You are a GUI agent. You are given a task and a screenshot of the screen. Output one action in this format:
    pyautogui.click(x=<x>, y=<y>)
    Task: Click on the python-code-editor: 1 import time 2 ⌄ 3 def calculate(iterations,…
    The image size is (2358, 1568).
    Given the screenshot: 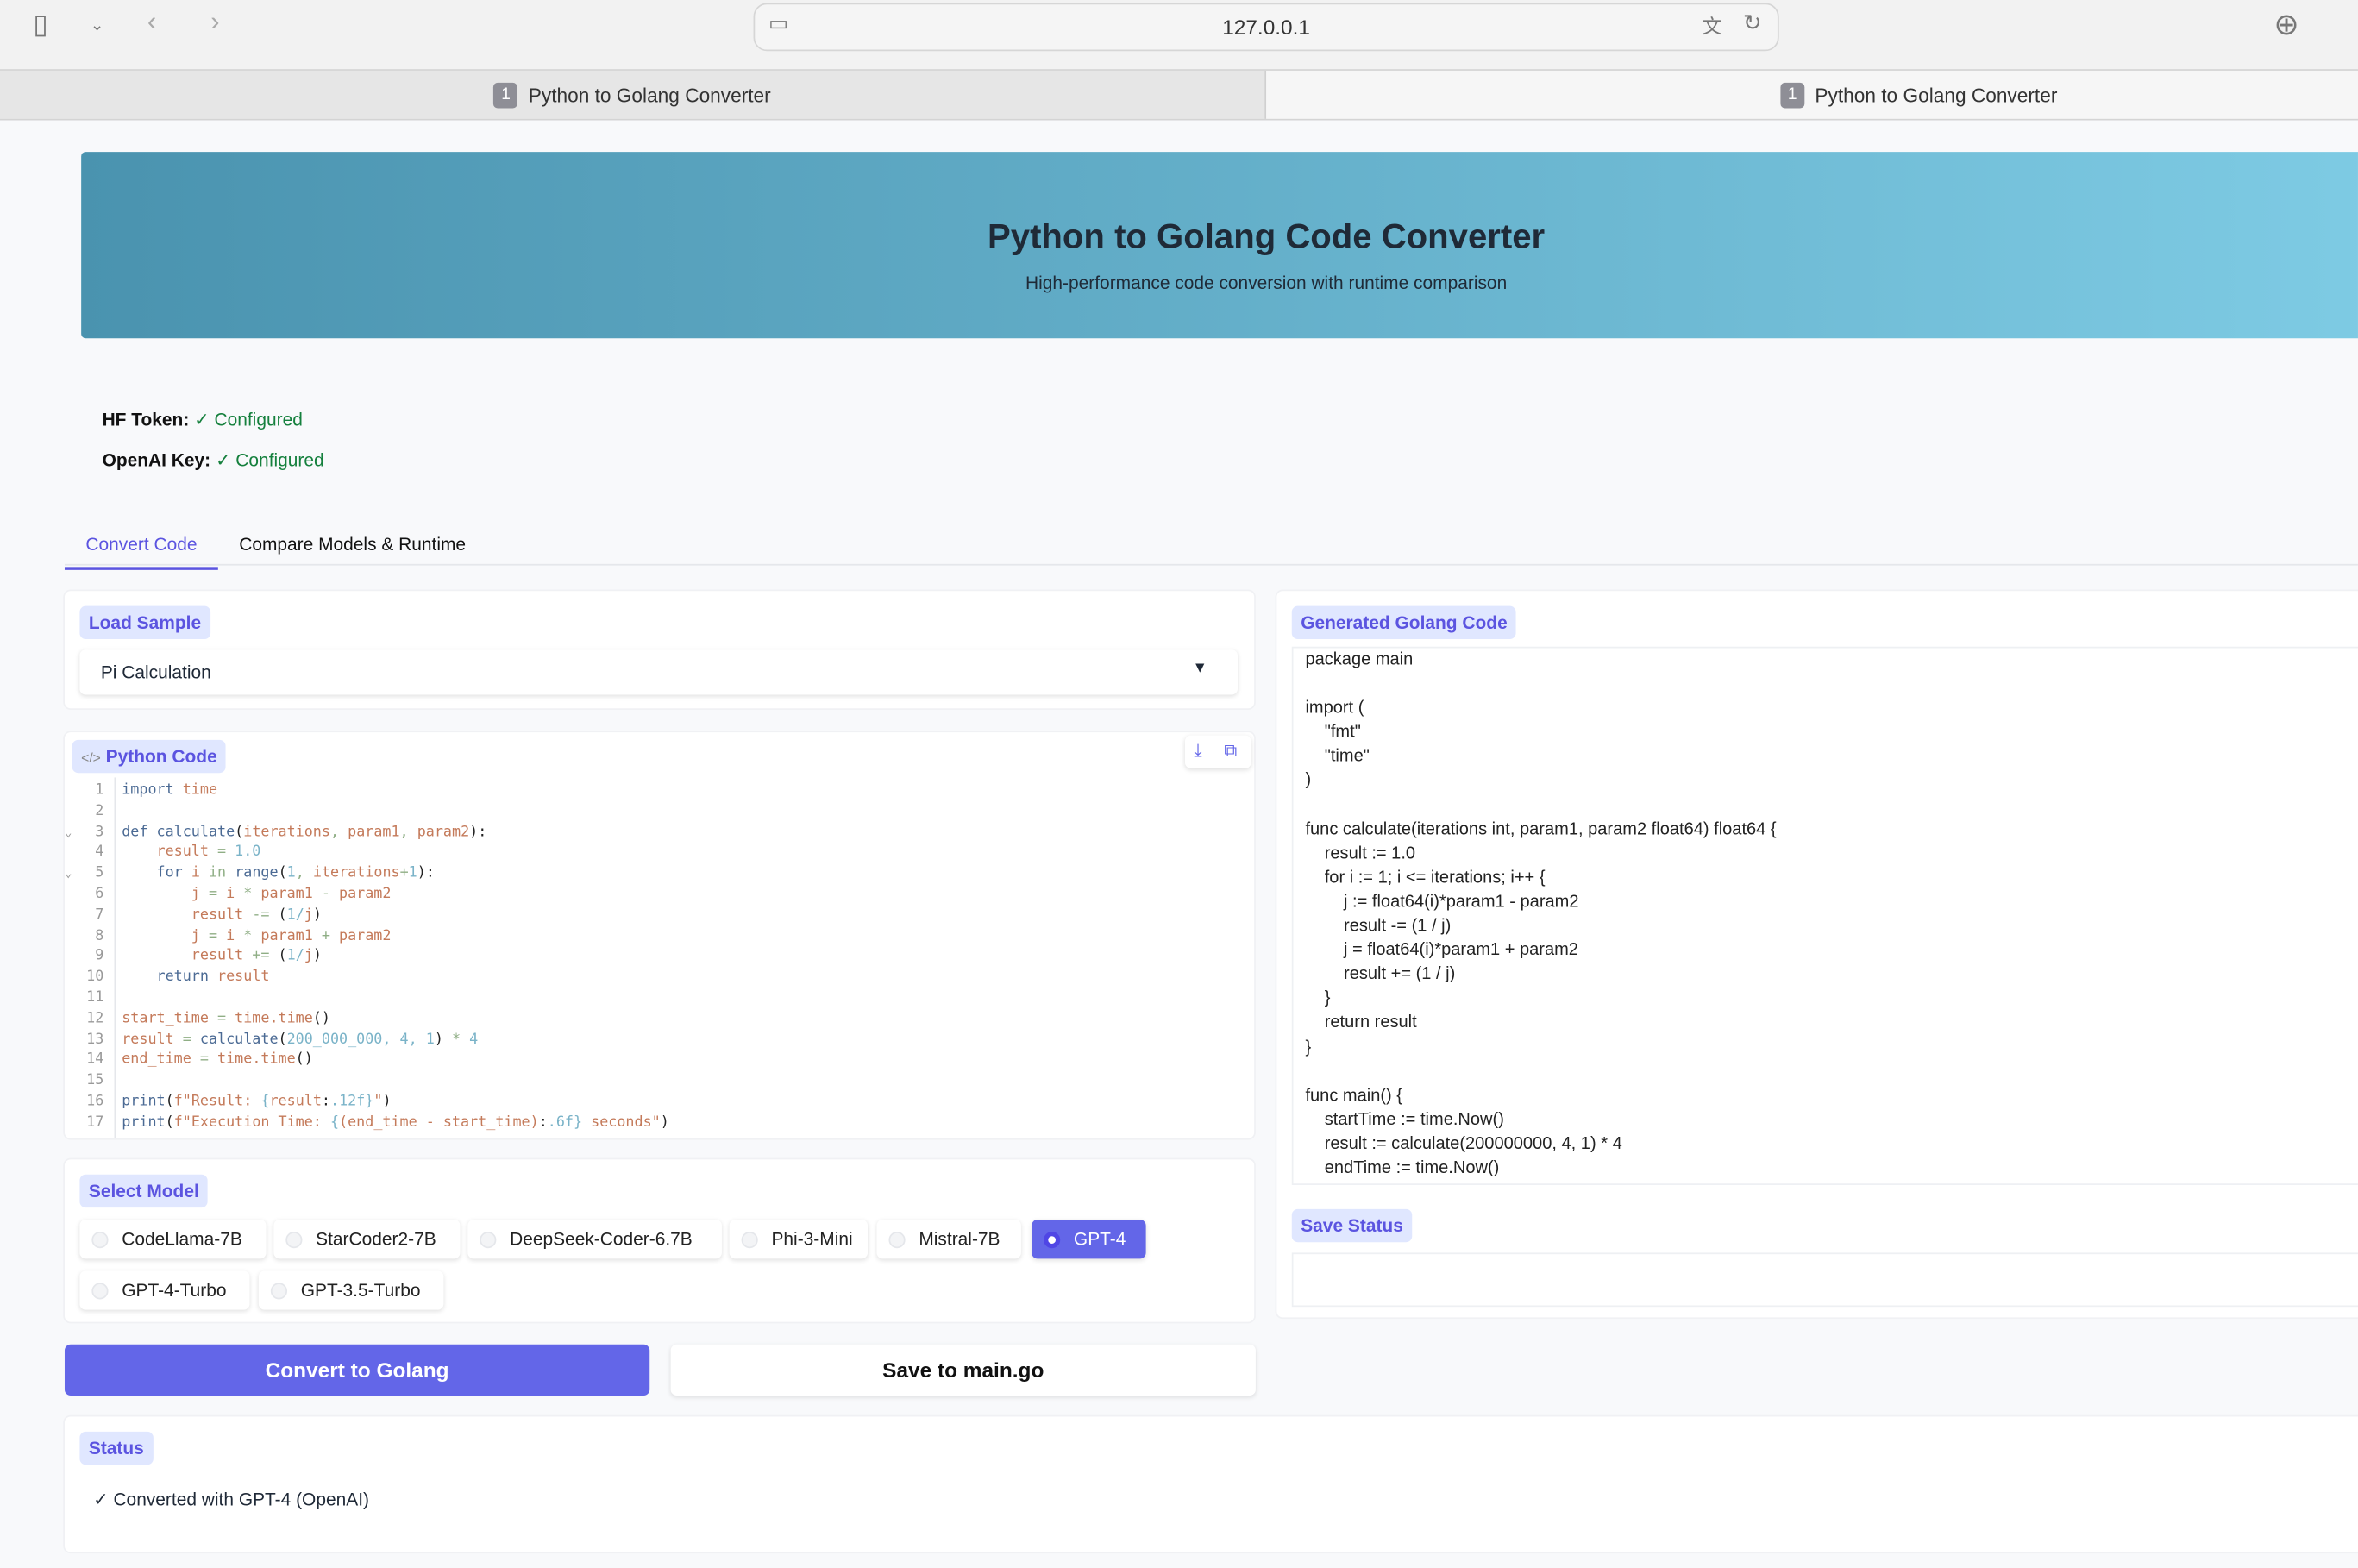 What is the action you would take?
    pyautogui.click(x=659, y=957)
    